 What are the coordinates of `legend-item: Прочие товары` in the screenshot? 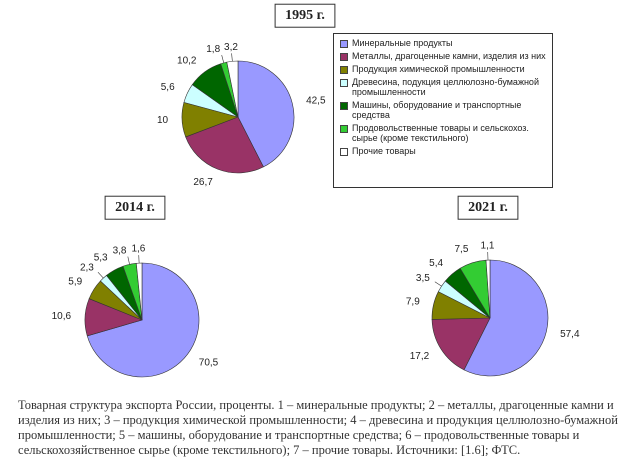 It's located at (443, 151).